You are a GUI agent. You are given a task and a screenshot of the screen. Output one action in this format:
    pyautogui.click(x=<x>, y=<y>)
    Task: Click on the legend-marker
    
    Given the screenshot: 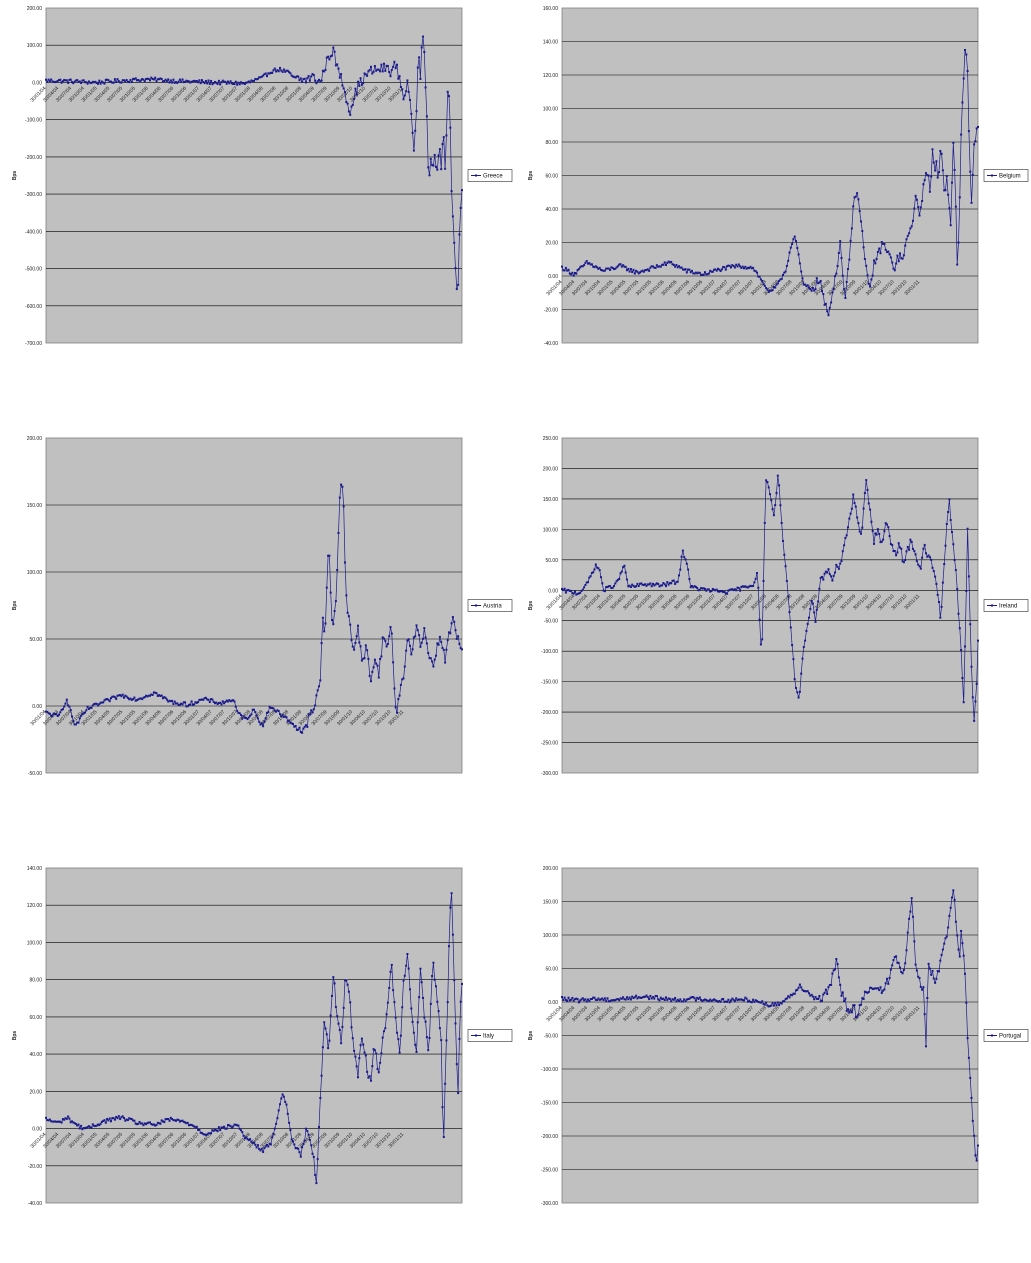 What is the action you would take?
    pyautogui.click(x=476, y=175)
    